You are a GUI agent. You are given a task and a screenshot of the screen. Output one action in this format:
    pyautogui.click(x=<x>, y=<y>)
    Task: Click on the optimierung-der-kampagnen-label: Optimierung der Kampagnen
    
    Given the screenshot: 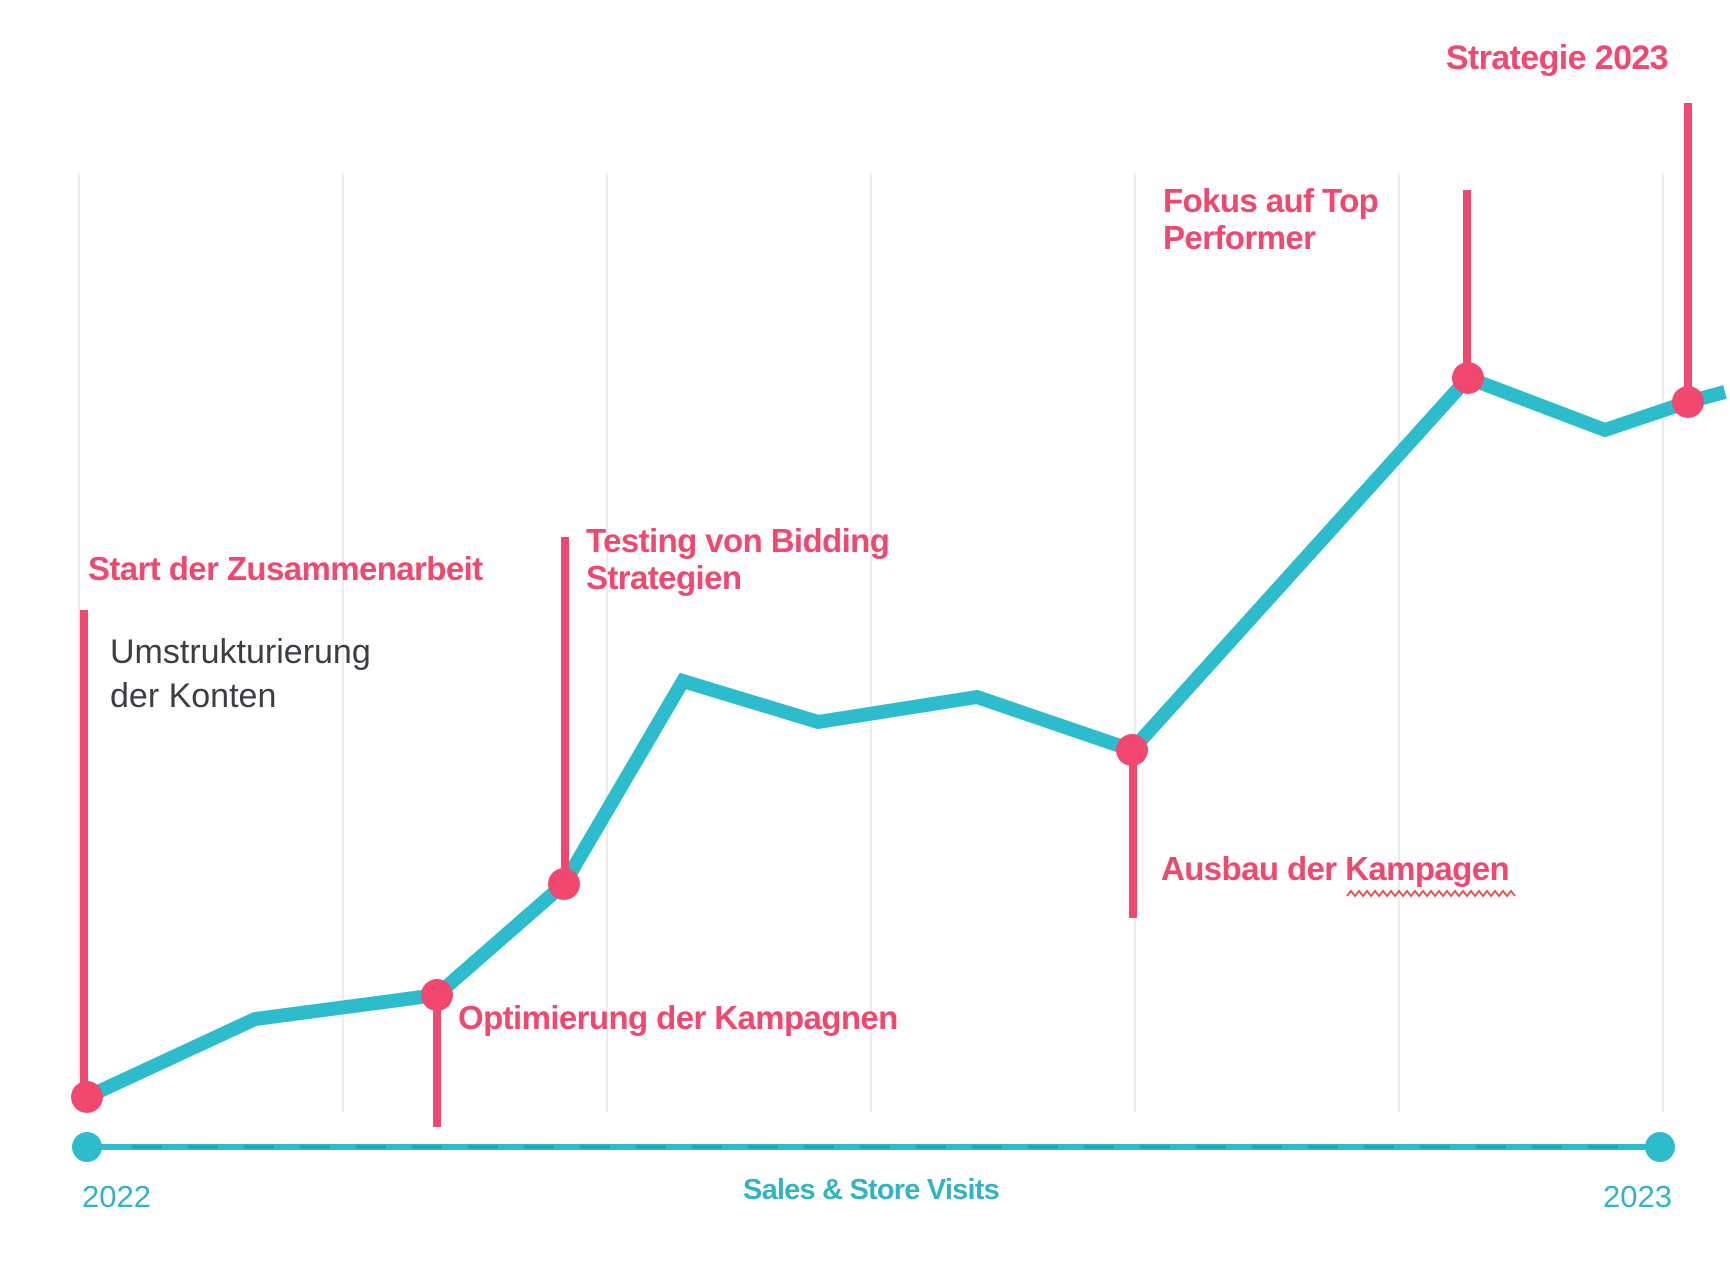 What is the action you would take?
    pyautogui.click(x=678, y=1017)
    